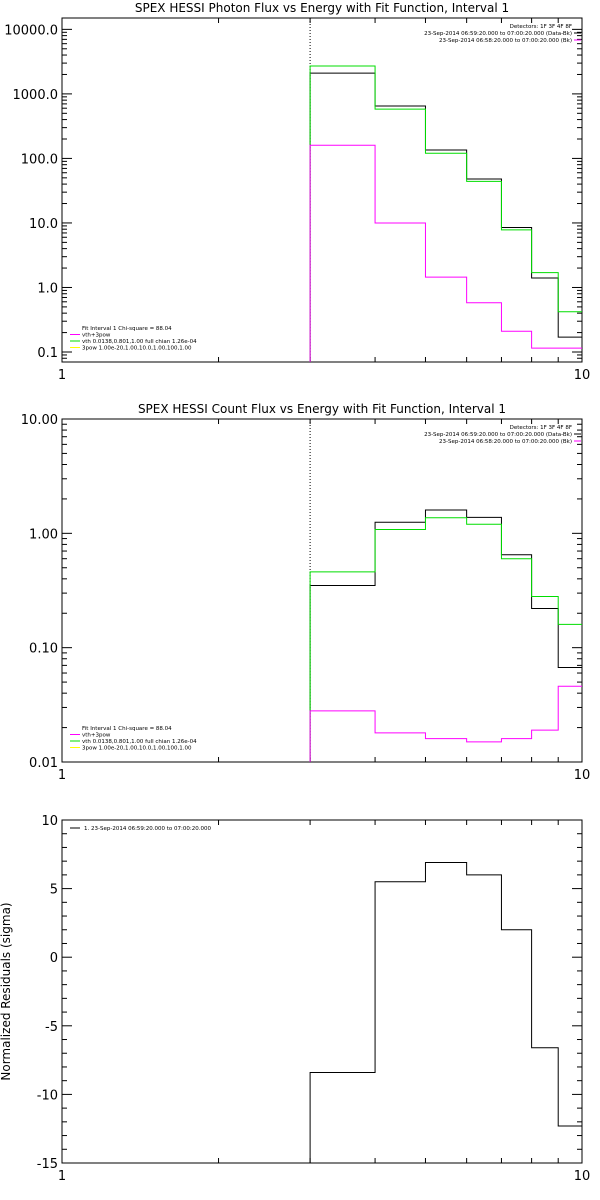 This screenshot has height=1200, width=600. What do you see at coordinates (43, 763) in the screenshot?
I see `y-tick-label: 0.01` at bounding box center [43, 763].